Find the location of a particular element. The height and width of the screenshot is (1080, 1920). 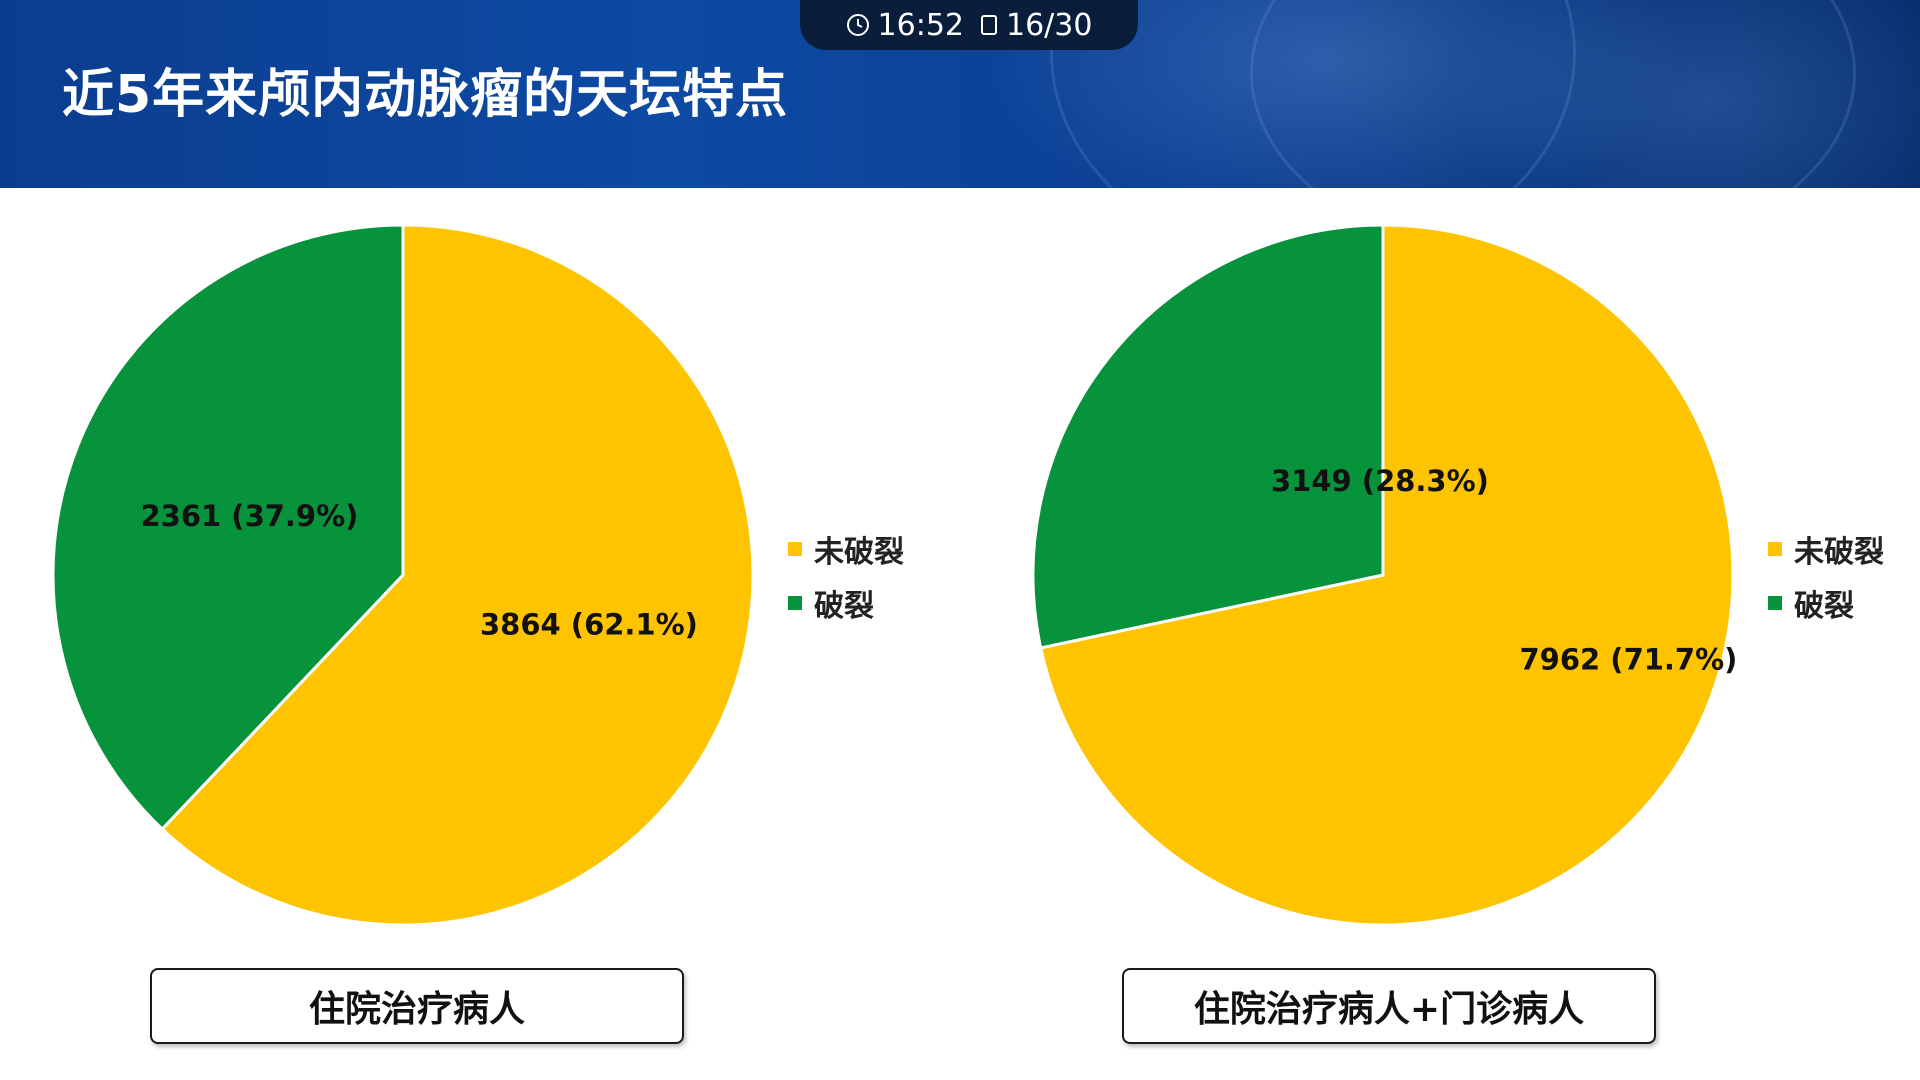

slide-title: 近5年来颅内动脉瘤的天坛特点 is located at coordinates (425, 95).